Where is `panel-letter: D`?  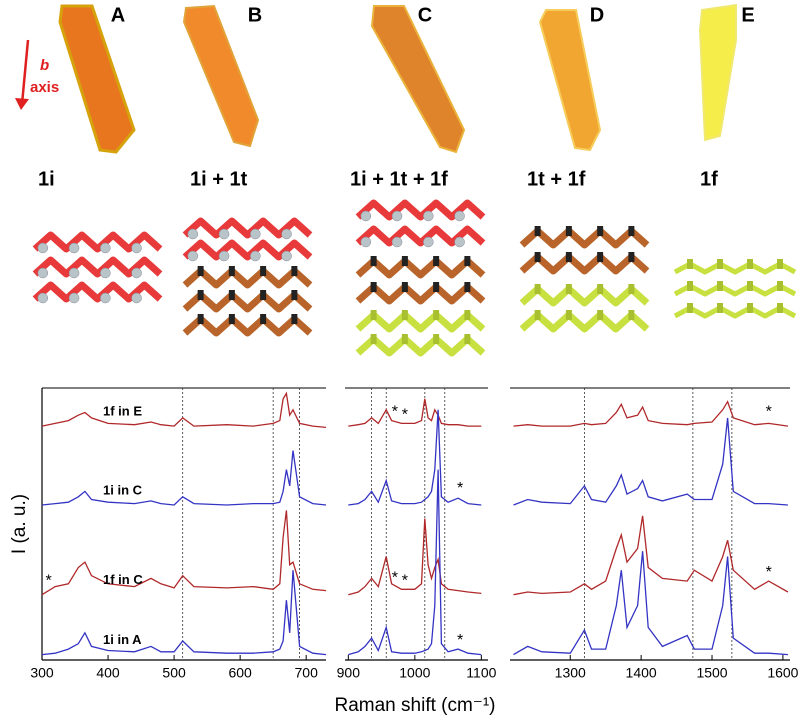
panel-letter: D is located at coordinates (597, 15).